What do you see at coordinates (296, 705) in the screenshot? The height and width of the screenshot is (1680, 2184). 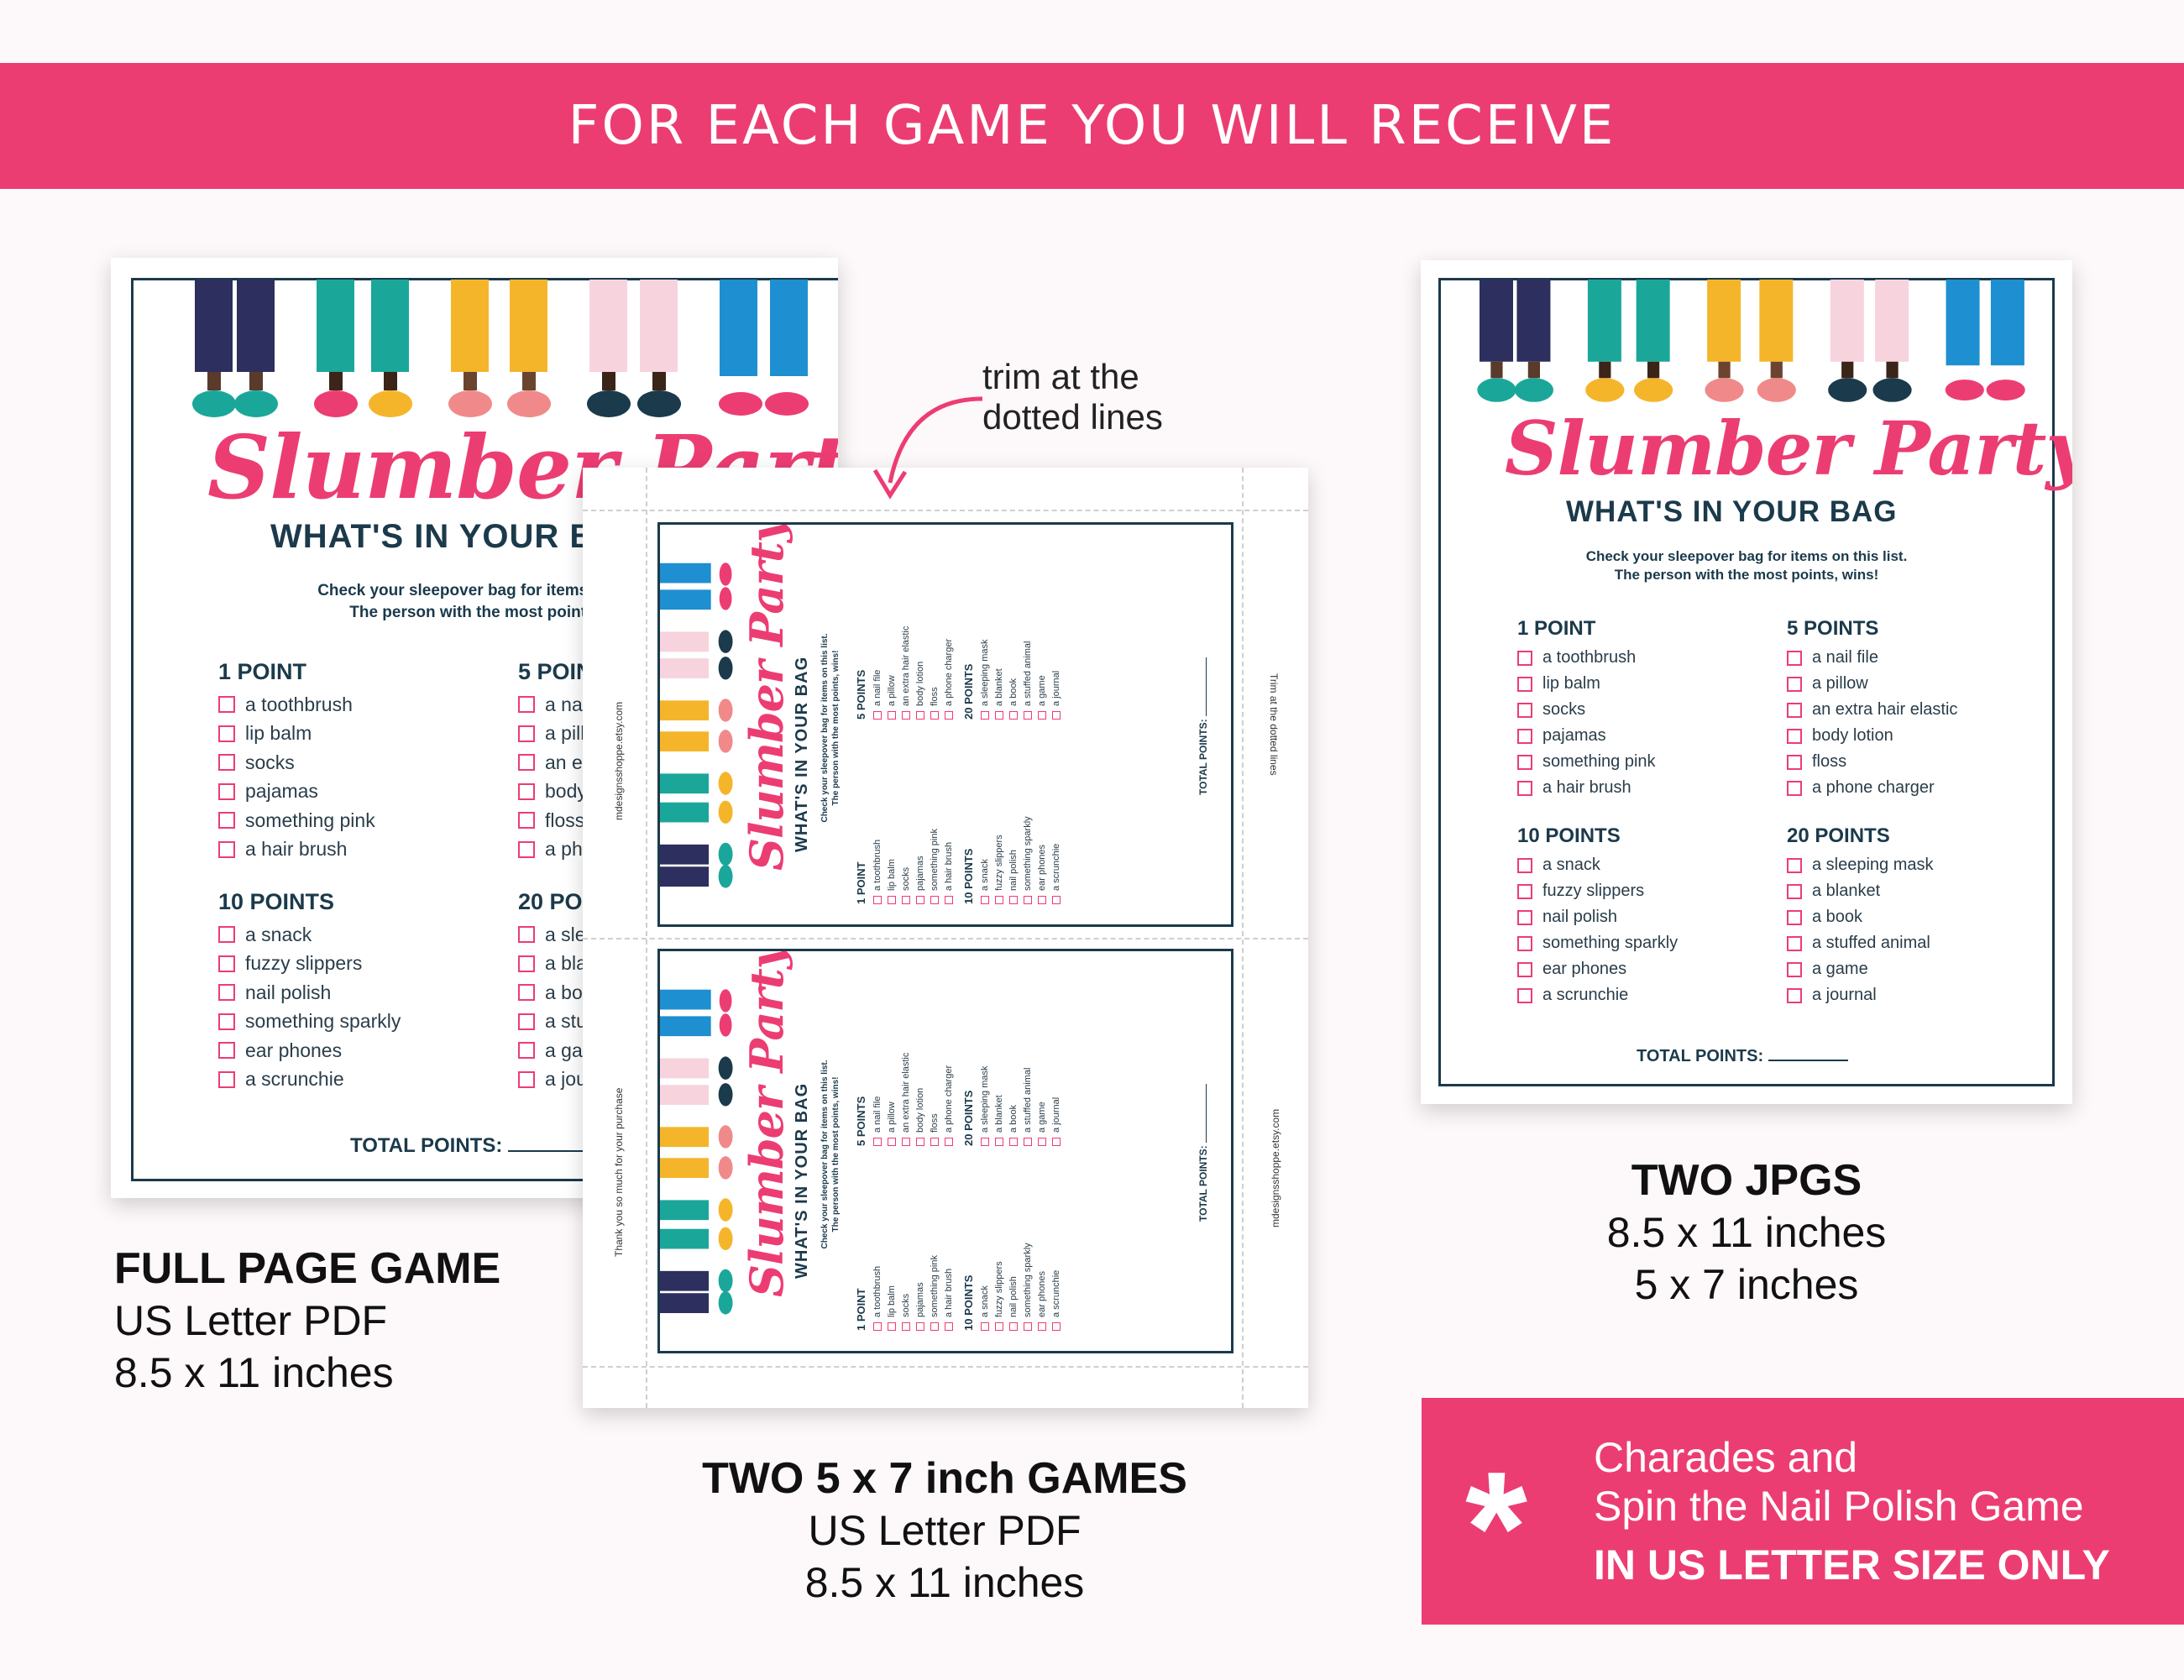 I see `checklist-item: a toothbrush` at bounding box center [296, 705].